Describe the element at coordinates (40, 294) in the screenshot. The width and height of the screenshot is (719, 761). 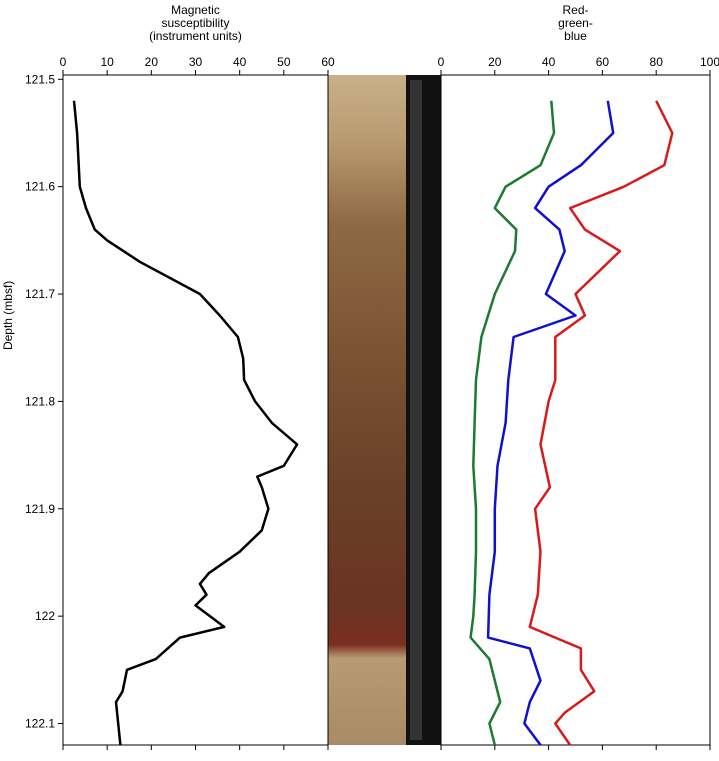
I see `y-tick-label: 121.7` at that location.